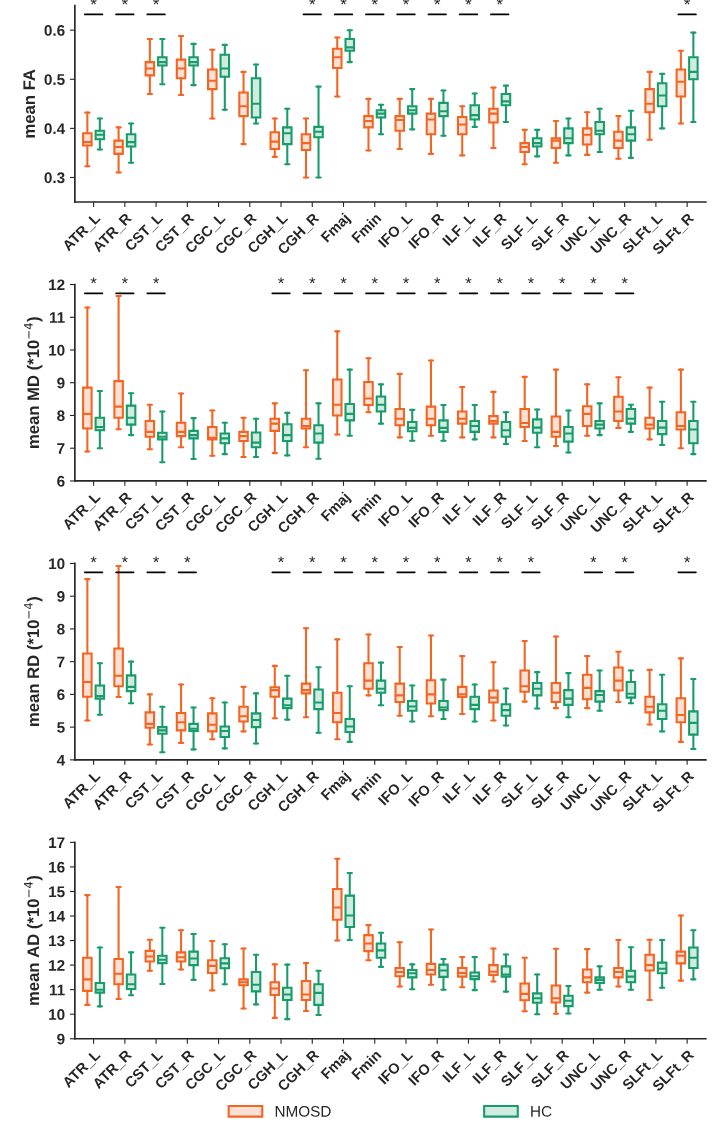 This screenshot has width=713, height=1123. What do you see at coordinates (57, 842) in the screenshot?
I see `y-tick-label: 17` at bounding box center [57, 842].